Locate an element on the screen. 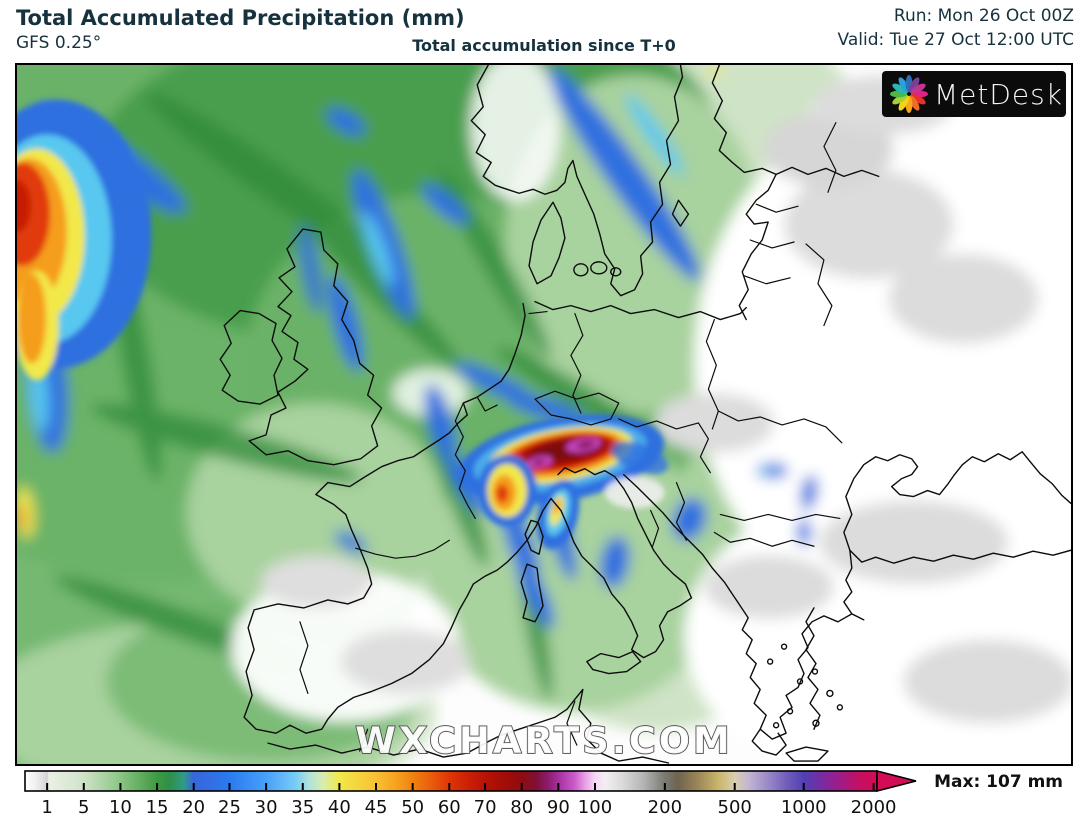  accumulation-subtitle: Total accumulation since T+0 is located at coordinates (544, 45).